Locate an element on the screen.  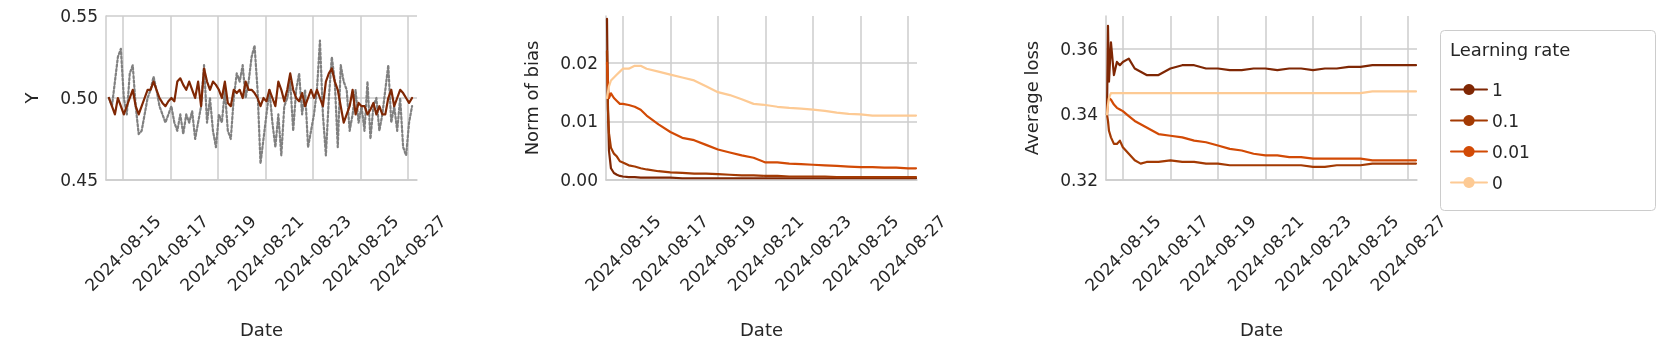
y-tick-label: 0.00 is located at coordinates (579, 180).